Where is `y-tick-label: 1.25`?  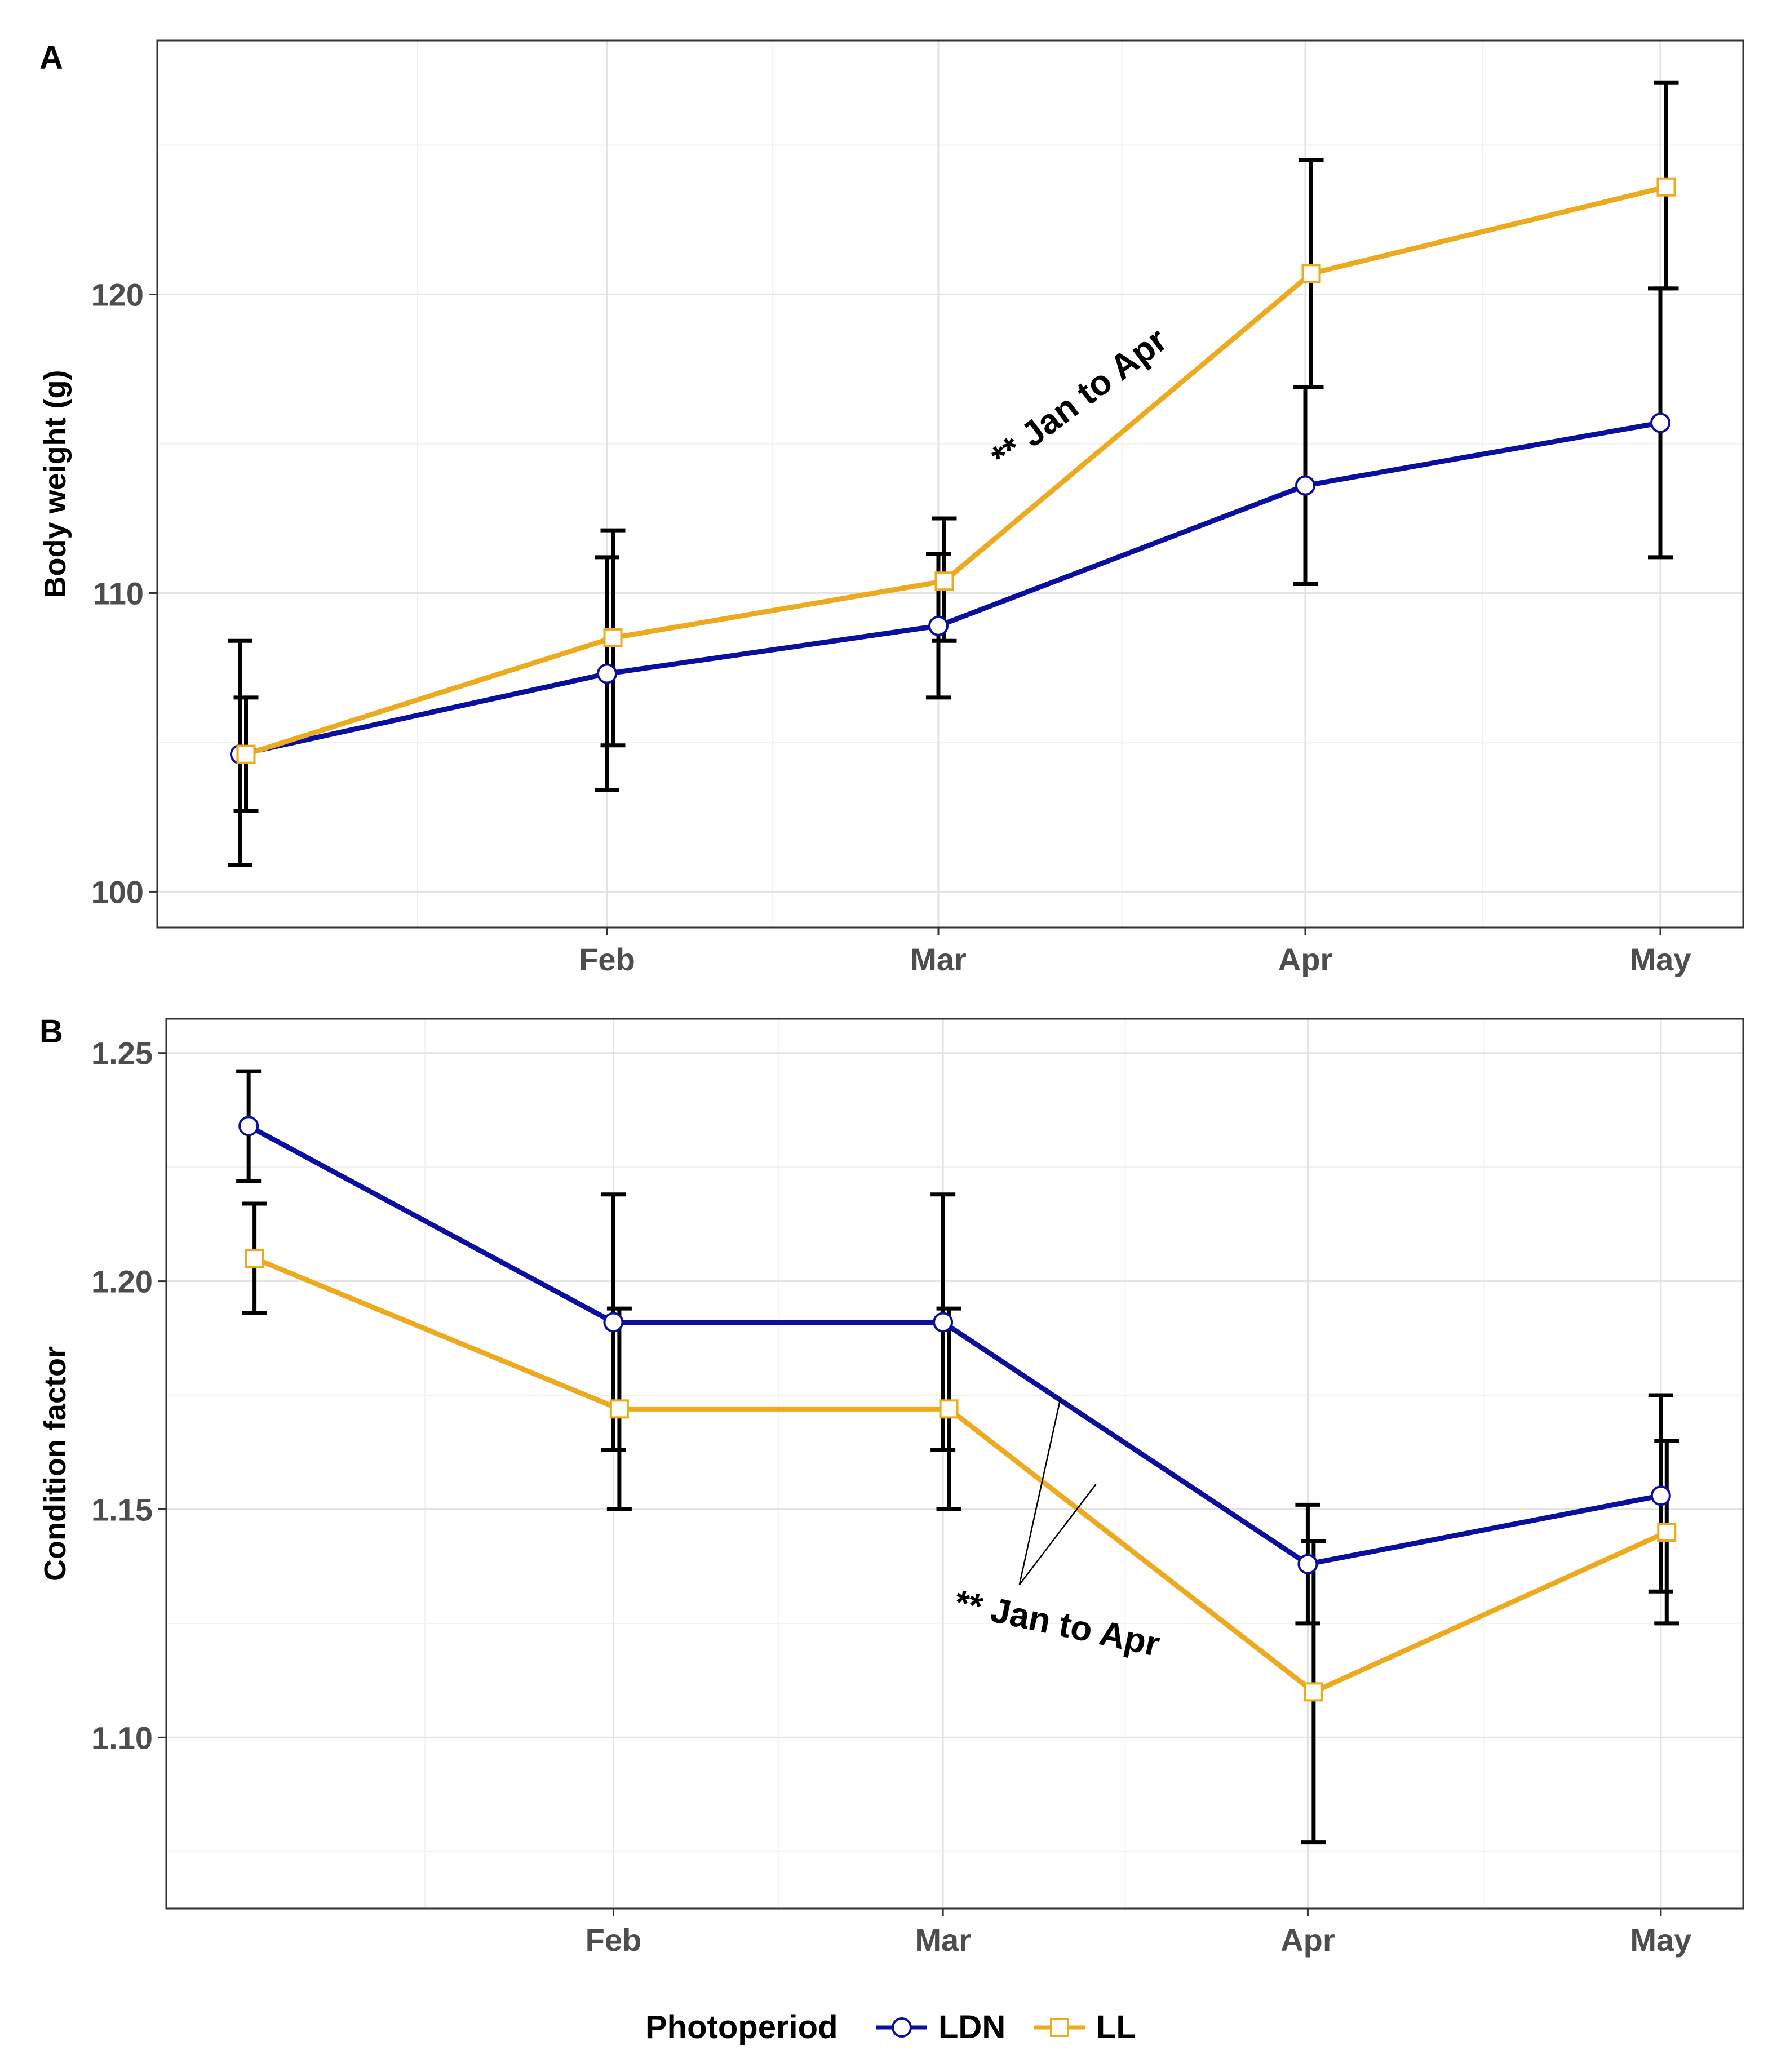 y-tick-label: 1.25 is located at coordinates (122, 1053).